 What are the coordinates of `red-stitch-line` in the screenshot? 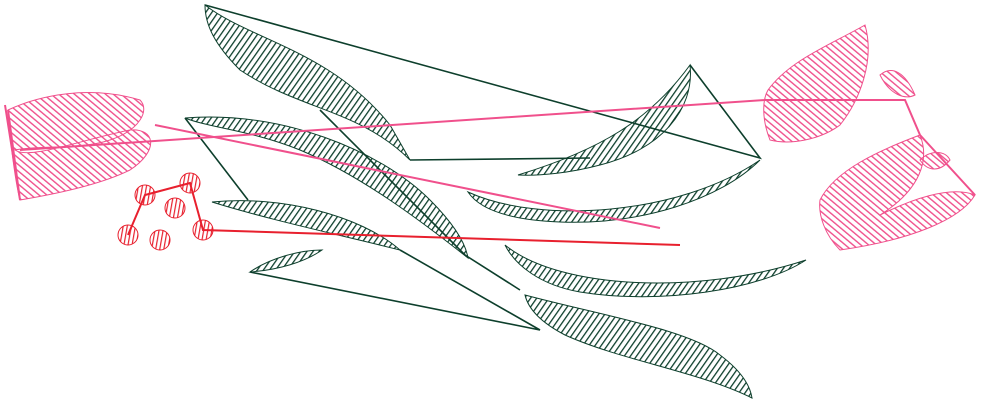 It's located at (404, 213).